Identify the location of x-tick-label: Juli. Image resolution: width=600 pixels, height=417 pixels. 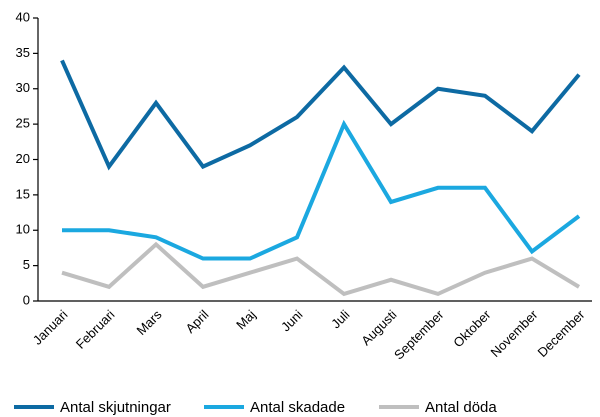
(340, 319).